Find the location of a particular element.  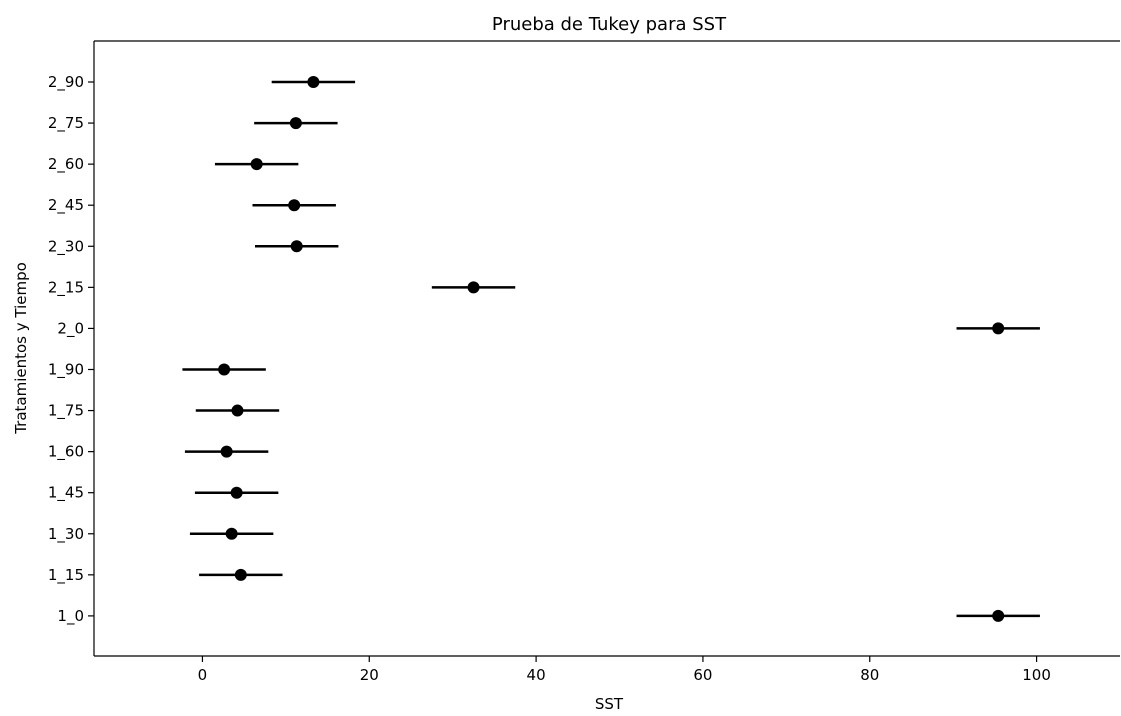

y-tick-label: 2_75 is located at coordinates (66, 123).